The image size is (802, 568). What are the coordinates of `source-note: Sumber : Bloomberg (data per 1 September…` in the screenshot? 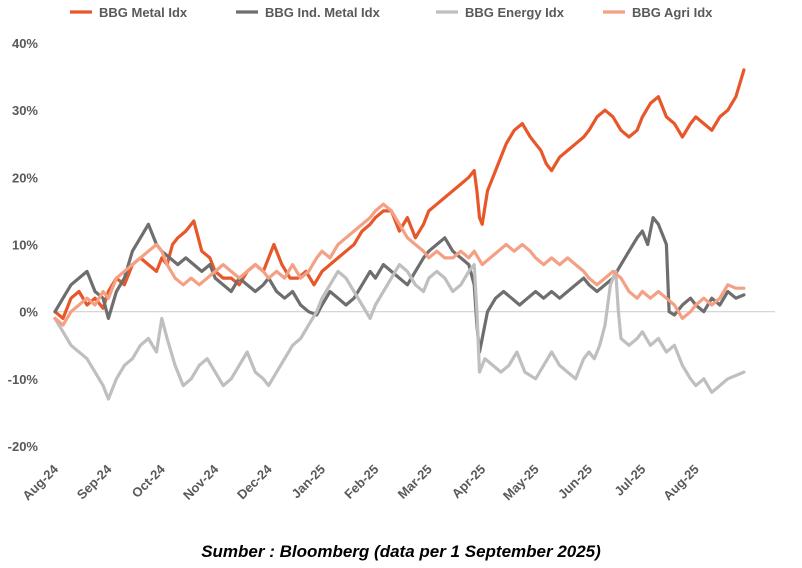 It's located at (401, 551).